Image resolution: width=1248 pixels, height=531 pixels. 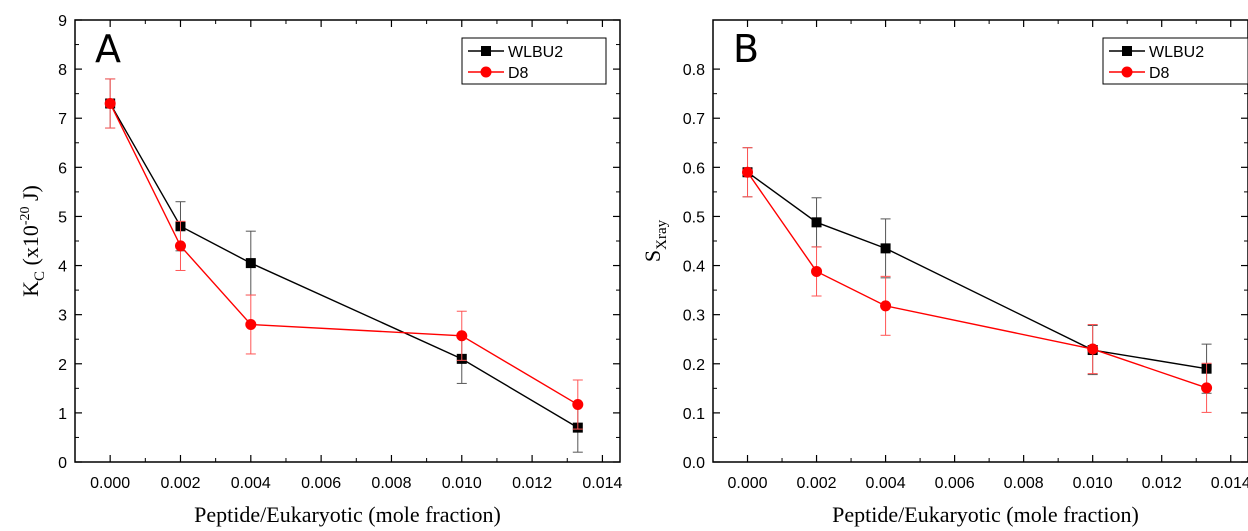 I want to click on y-tick-label: 0.4, so click(x=694, y=267).